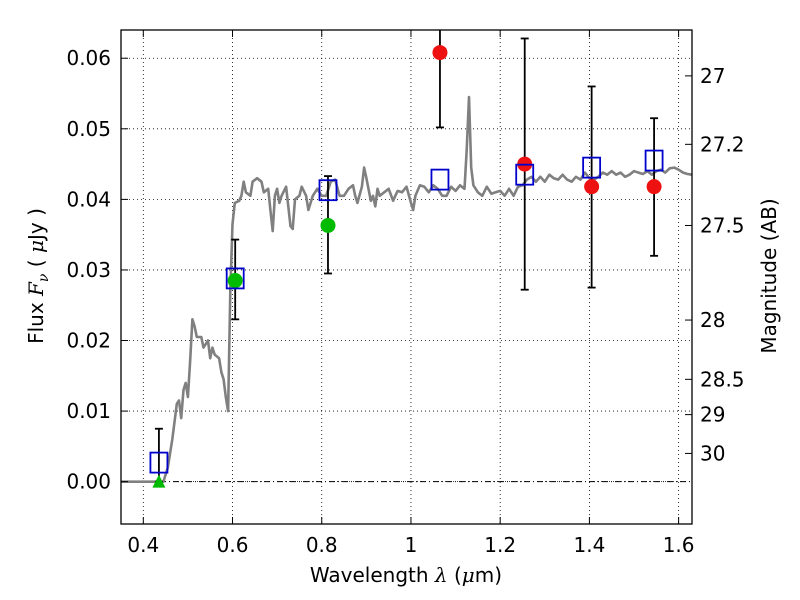 The height and width of the screenshot is (600, 800). What do you see at coordinates (712, 320) in the screenshot?
I see `y2-tick-label: 28` at bounding box center [712, 320].